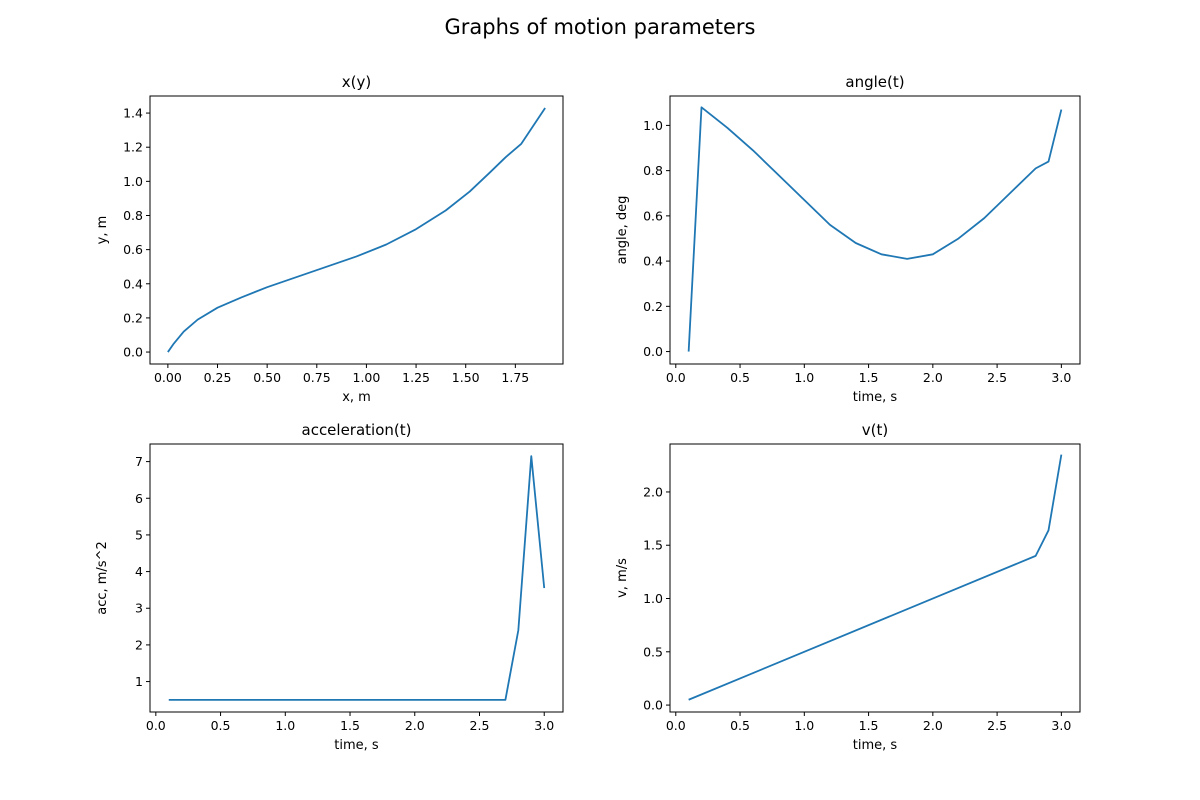 This screenshot has height=800, width=1200. I want to click on x-tick-label: 1.25, so click(416, 377).